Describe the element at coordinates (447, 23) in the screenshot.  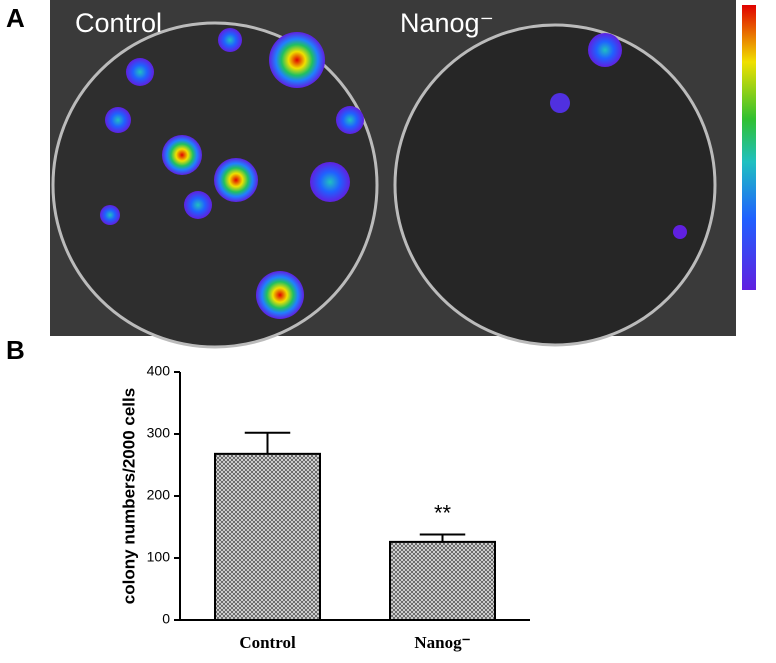
I see `image-label: Nanog⁻` at that location.